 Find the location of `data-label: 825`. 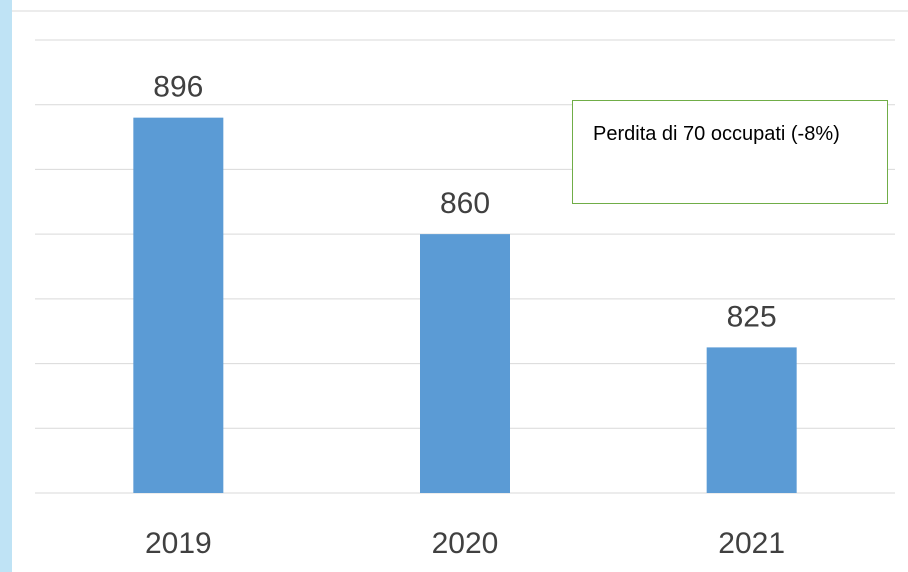

data-label: 825 is located at coordinates (752, 316).